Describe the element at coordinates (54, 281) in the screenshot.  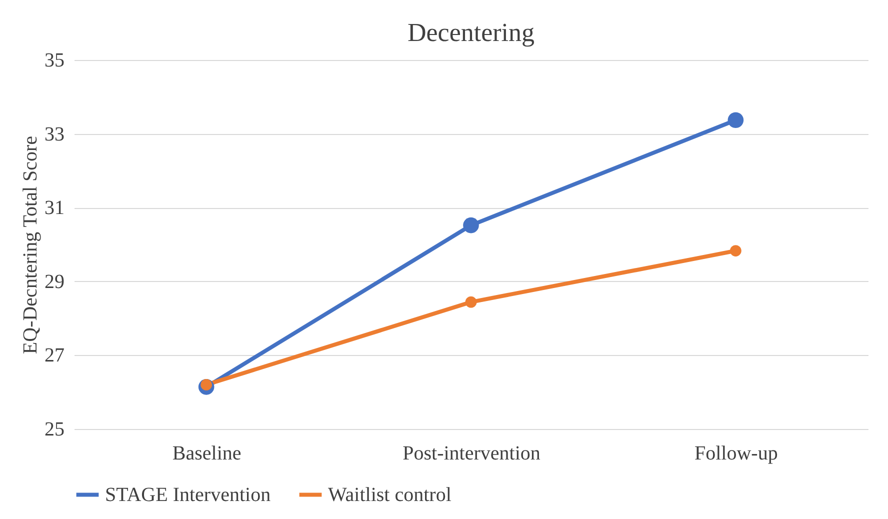
I see `y-tick-label: 29` at that location.